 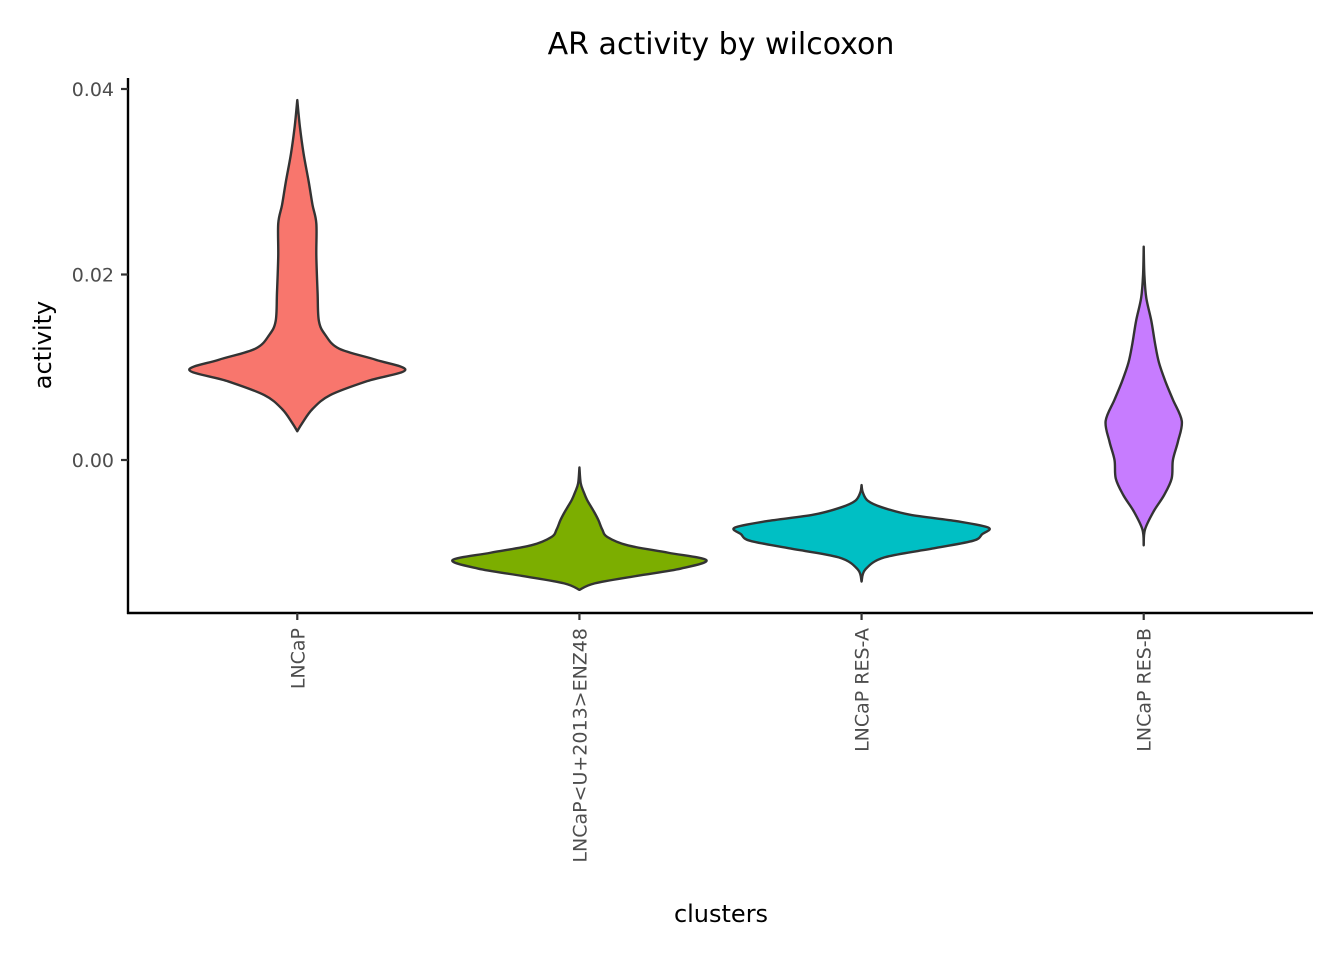 I want to click on x-tick-label: LNCaP<U+2013>ENZ48, so click(x=580, y=745).